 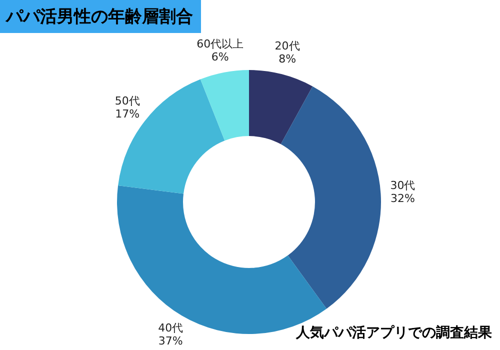 I want to click on text: 人気パパ活アプリでの調査結果, so click(x=394, y=333).